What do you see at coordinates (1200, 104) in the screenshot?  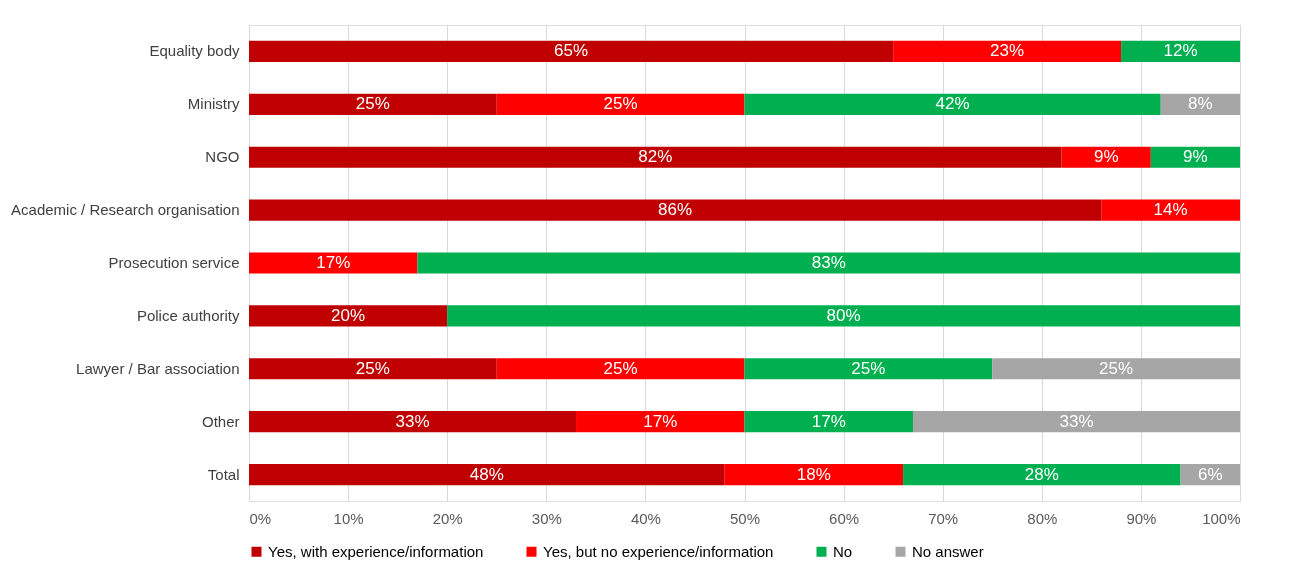 I see `data-label: 8%` at bounding box center [1200, 104].